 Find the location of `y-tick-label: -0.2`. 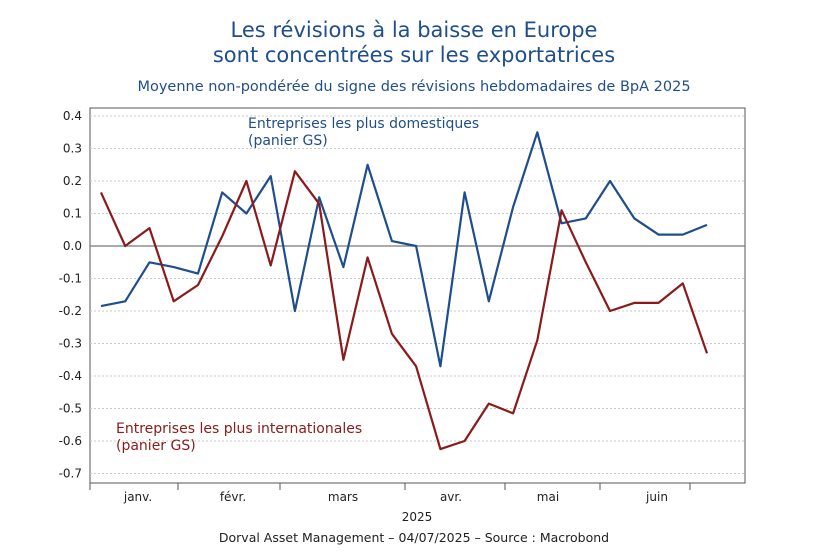

y-tick-label: -0.2 is located at coordinates (70, 311).